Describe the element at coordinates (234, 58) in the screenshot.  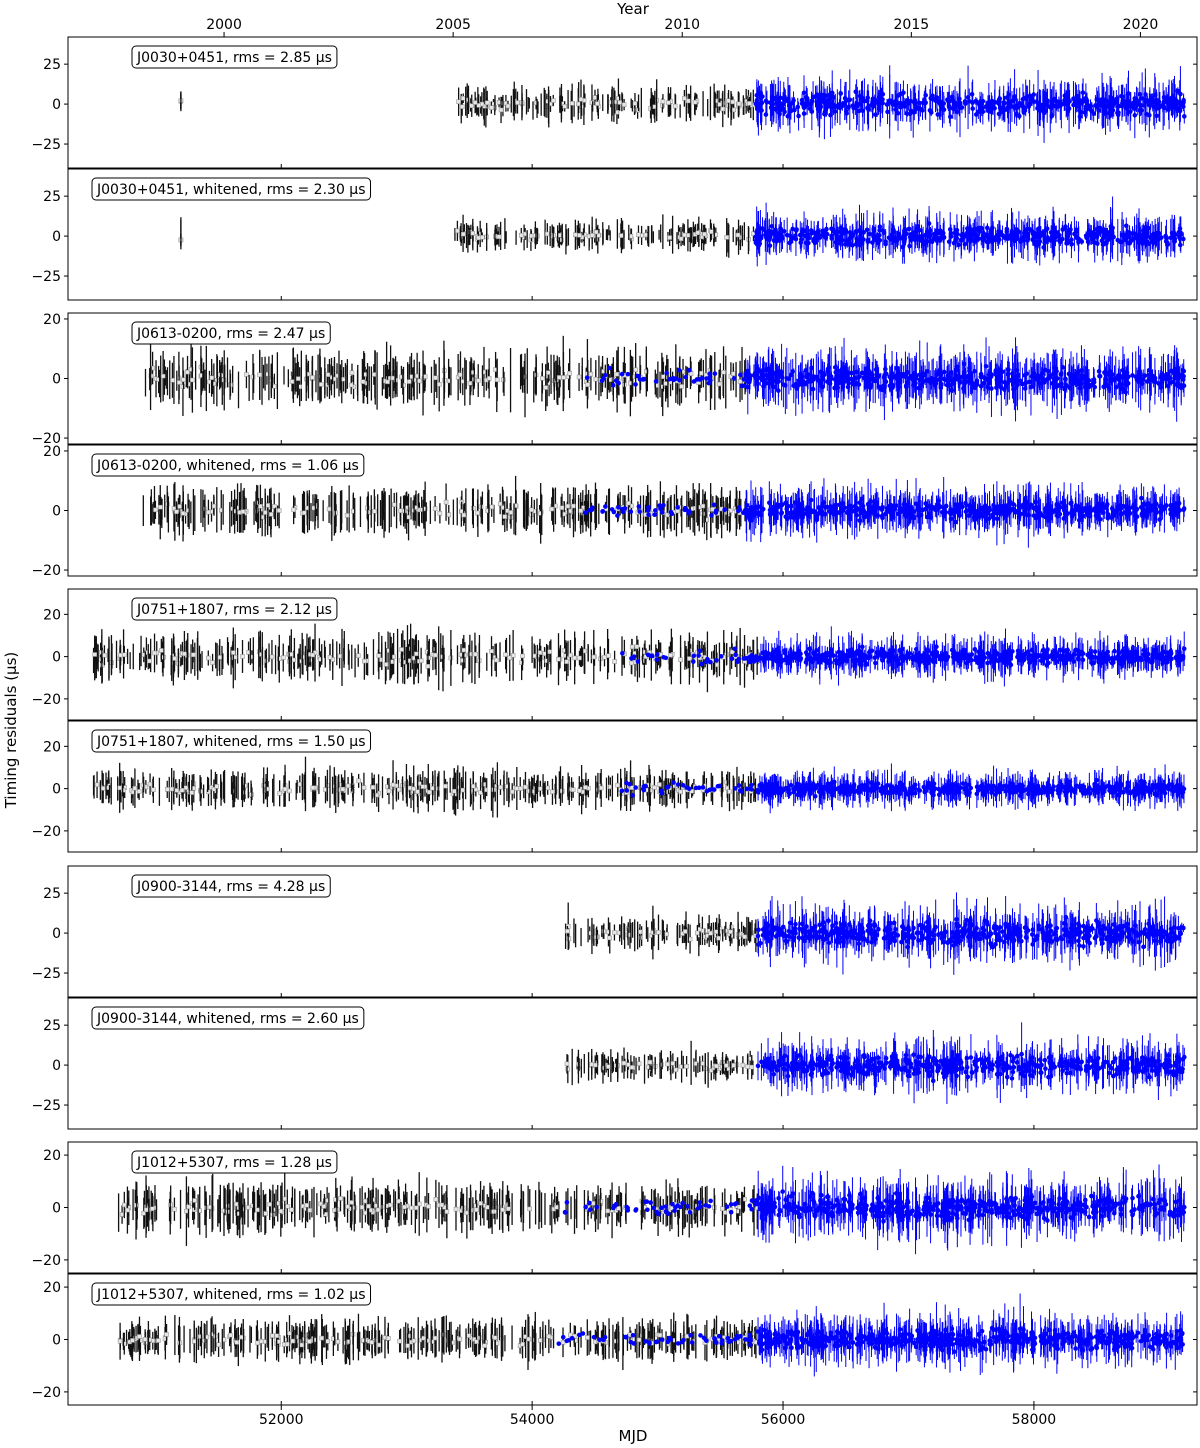
I see `panel-label-text: J0030+0451, rms = 2.85 μs` at that location.